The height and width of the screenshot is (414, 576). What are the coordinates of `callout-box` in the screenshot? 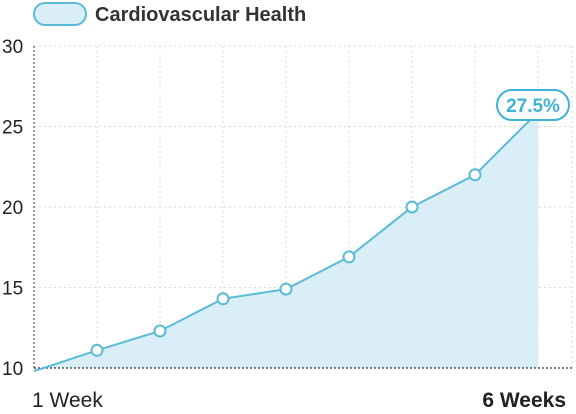 It's located at (533, 105).